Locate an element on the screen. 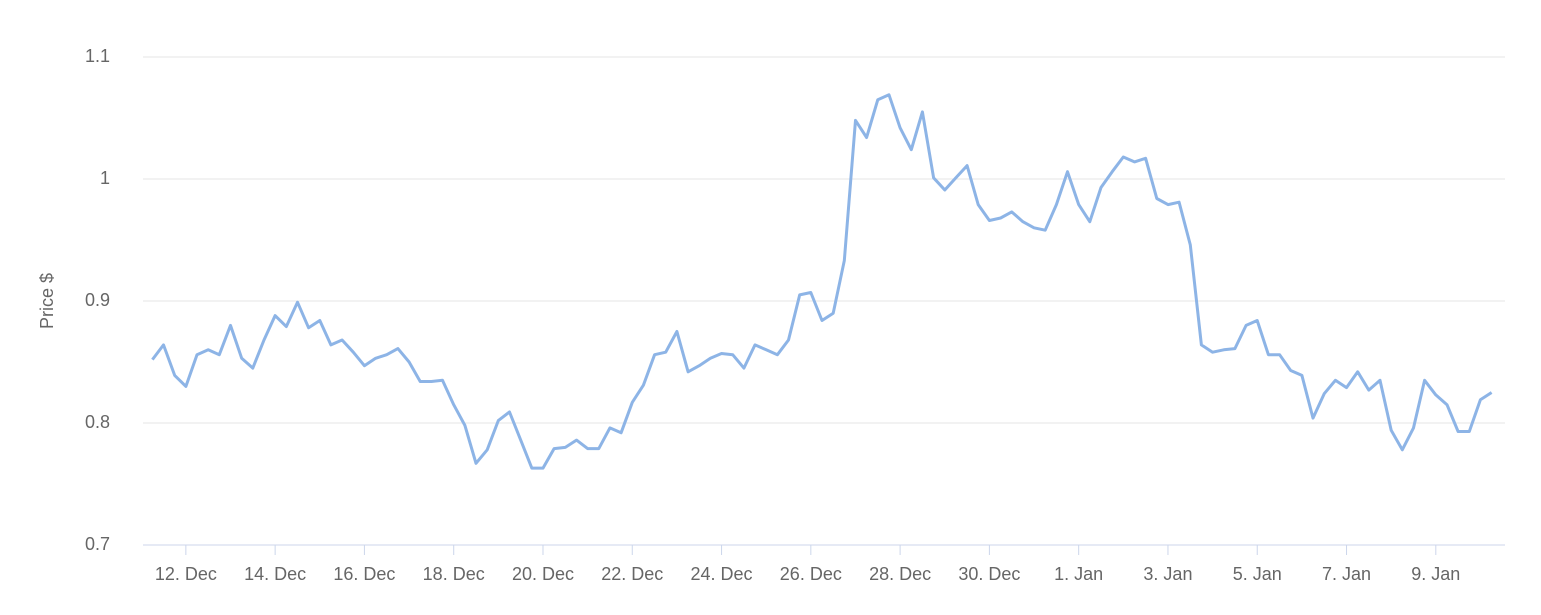 This screenshot has height=615, width=1541. y-tick-label: 0.9 is located at coordinates (97, 300).